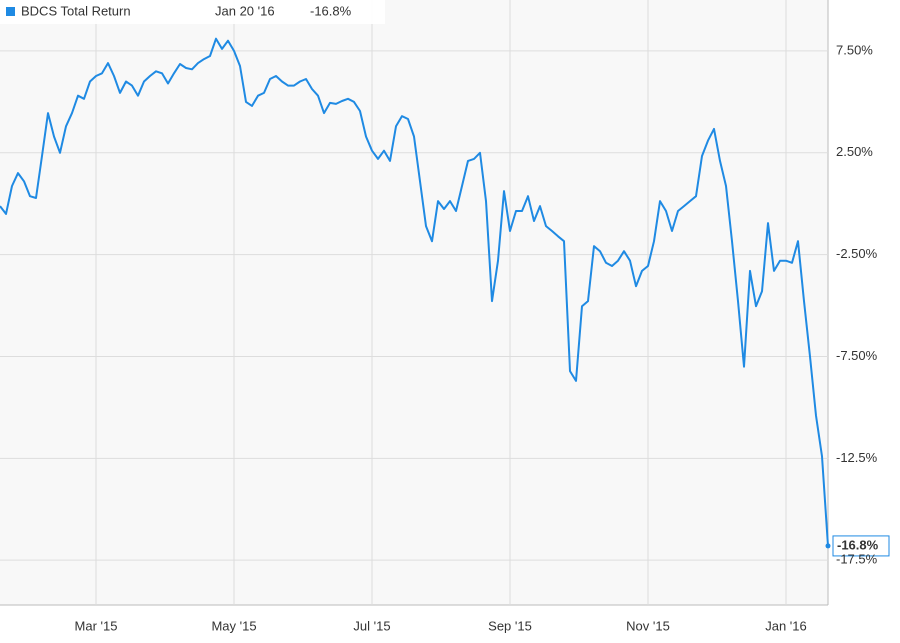 The image size is (900, 643). I want to click on x-tick-label: Sep '15, so click(510, 625).